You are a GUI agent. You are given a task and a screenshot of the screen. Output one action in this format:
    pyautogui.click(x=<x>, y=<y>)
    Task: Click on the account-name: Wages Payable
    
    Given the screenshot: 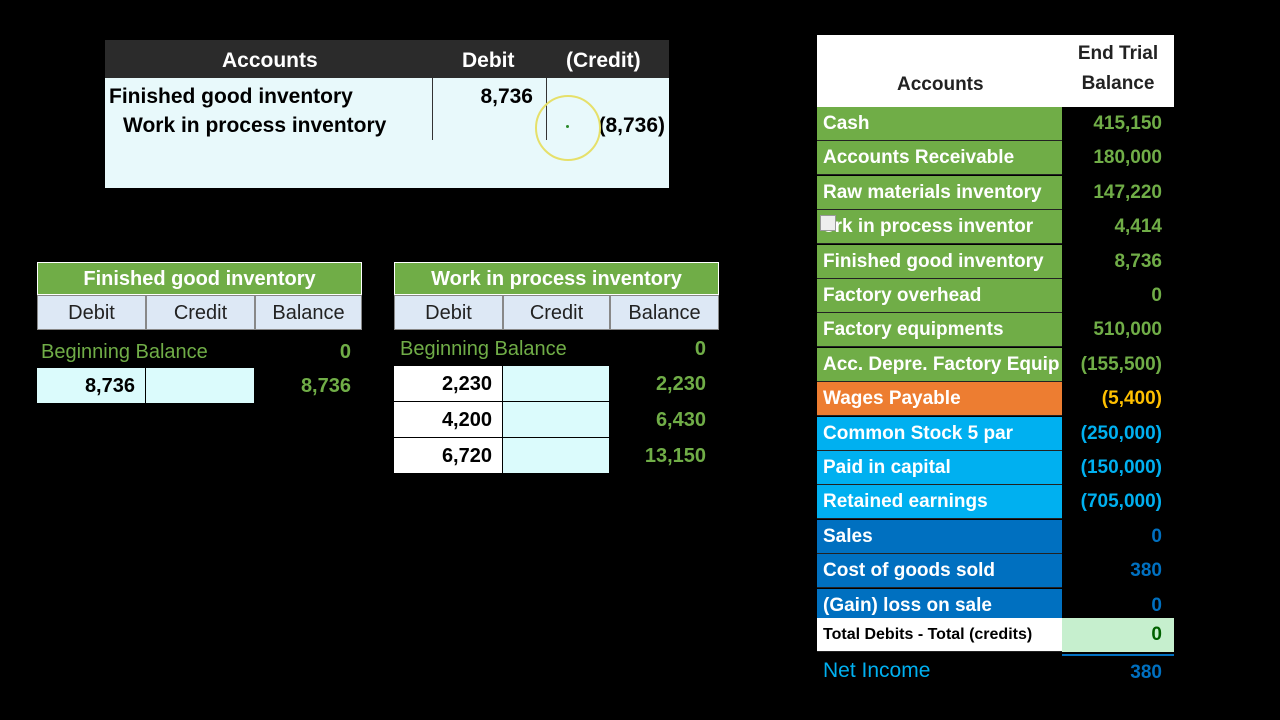 What is the action you would take?
    pyautogui.click(x=939, y=399)
    